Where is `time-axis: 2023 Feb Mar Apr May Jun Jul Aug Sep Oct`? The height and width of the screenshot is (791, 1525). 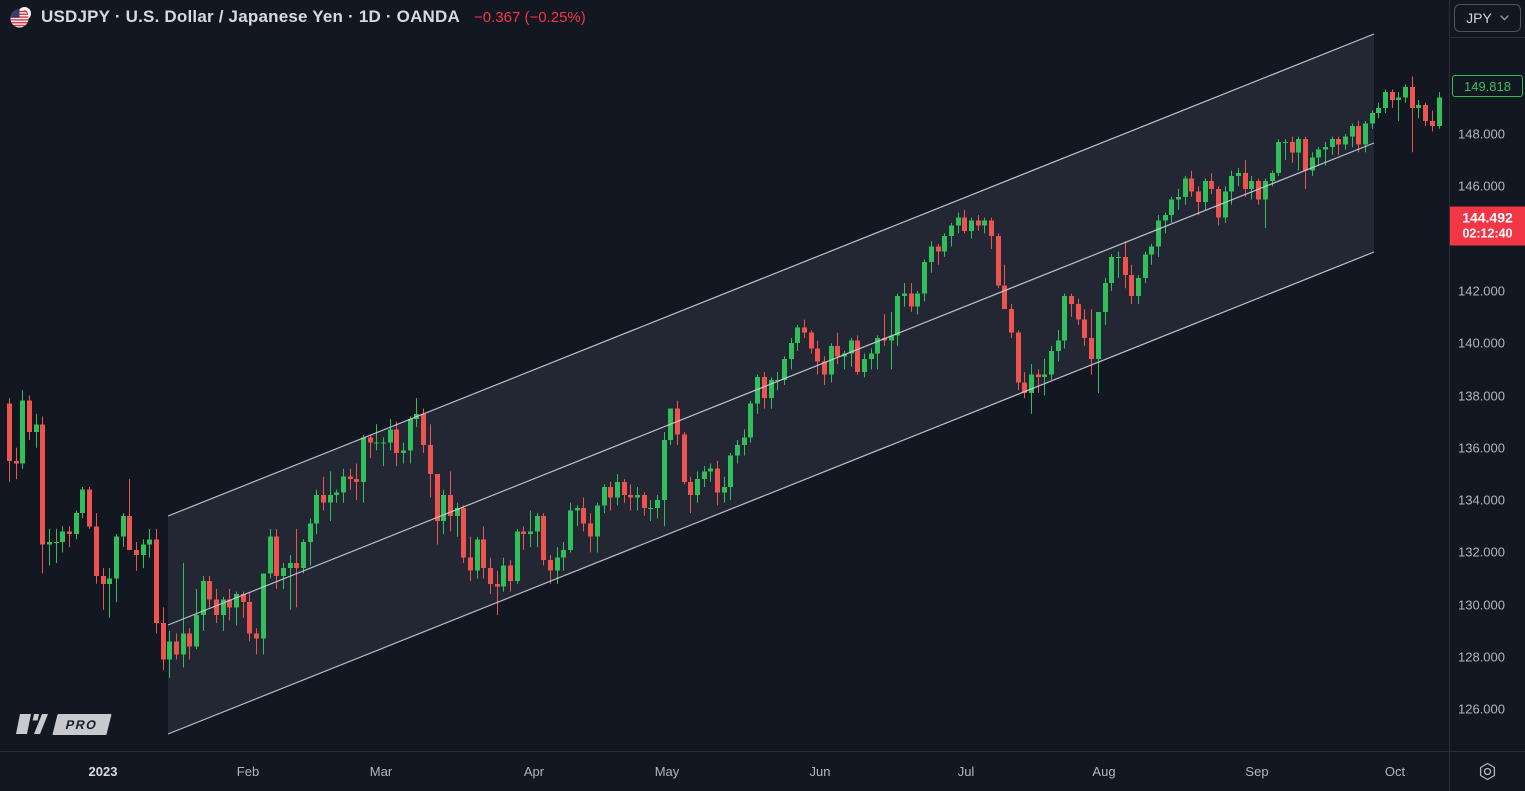 time-axis: 2023 Feb Mar Apr May Jun Jul Aug Sep Oct is located at coordinates (724, 771).